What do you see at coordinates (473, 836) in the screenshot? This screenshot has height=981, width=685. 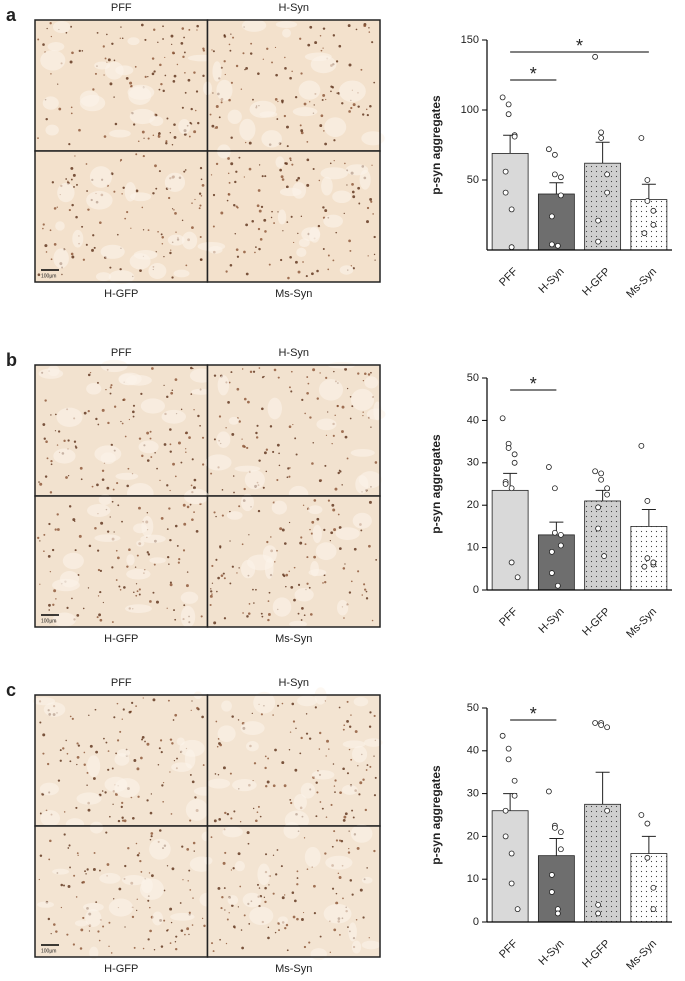 I see `y-tick-label: 20` at bounding box center [473, 836].